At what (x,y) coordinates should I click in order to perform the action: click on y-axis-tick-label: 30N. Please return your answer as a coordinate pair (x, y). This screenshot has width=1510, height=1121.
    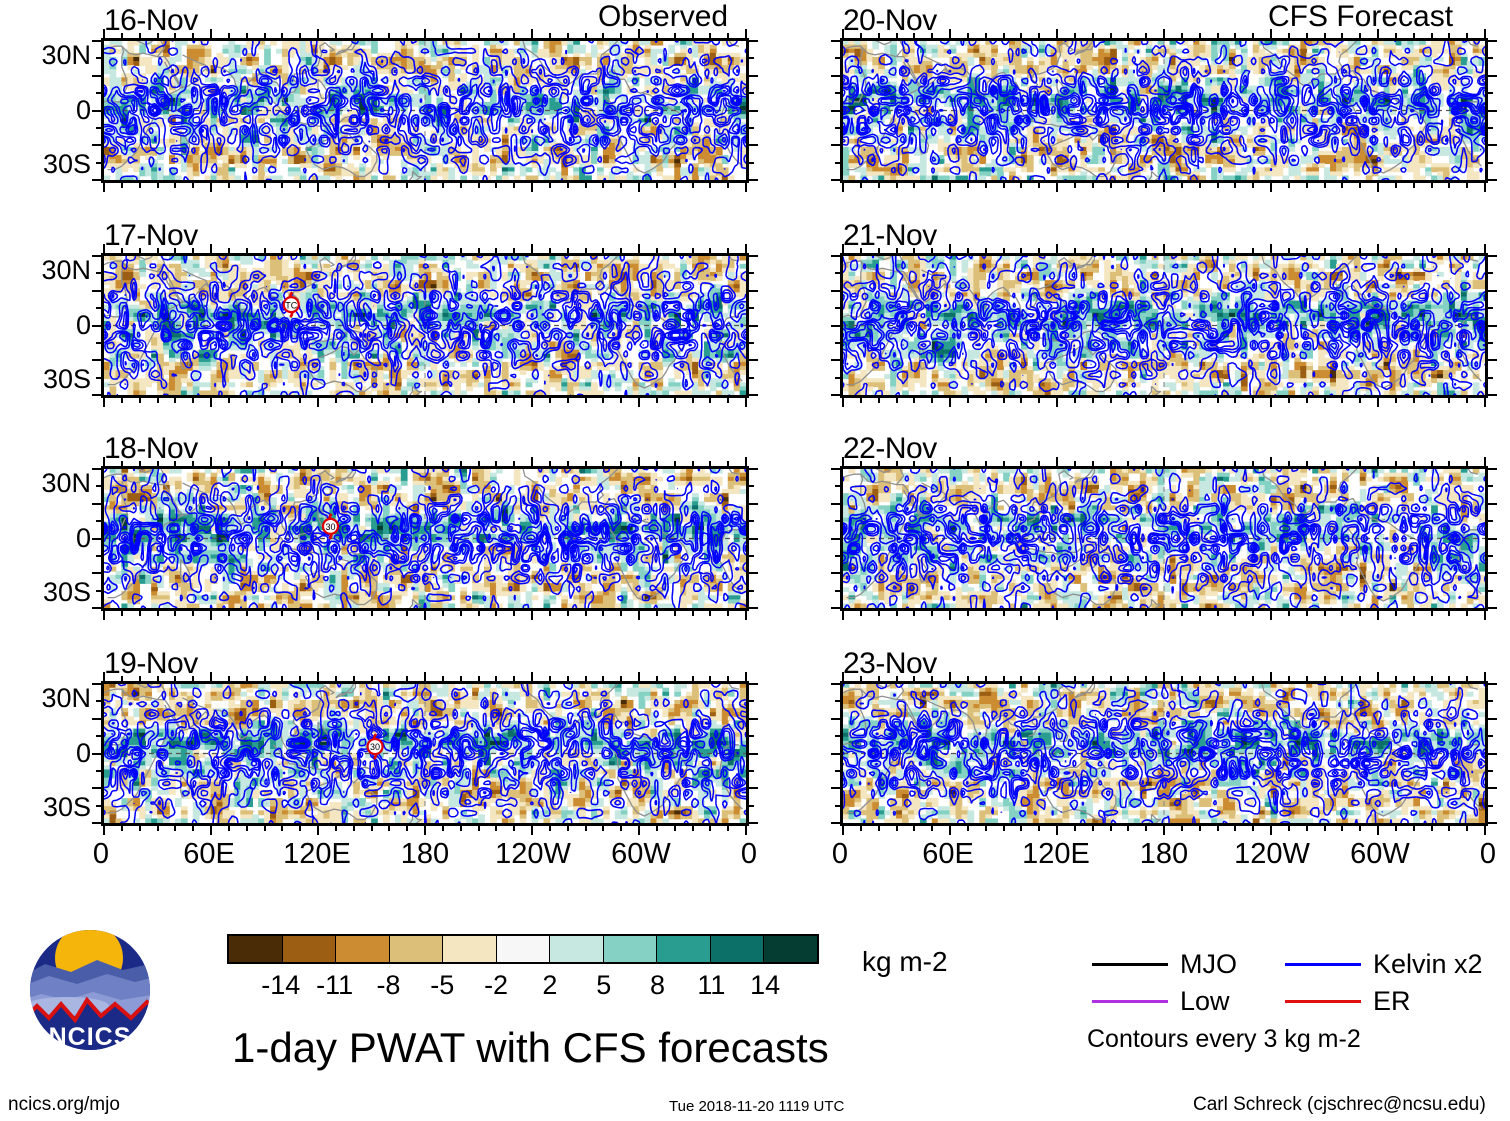
    Looking at the image, I should click on (47, 698).